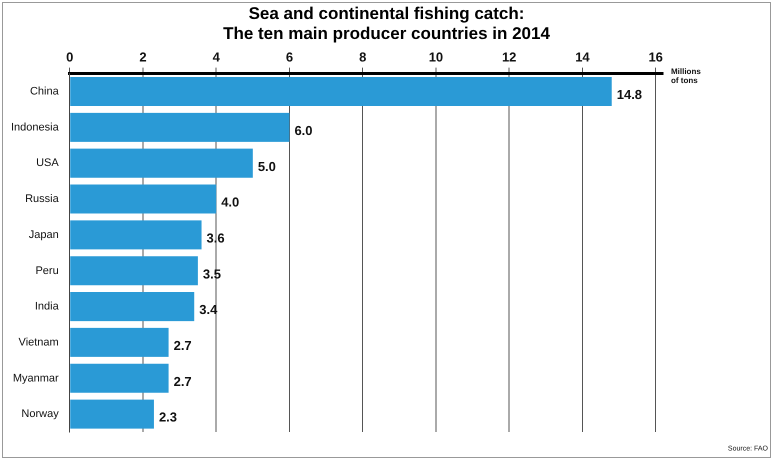  Describe the element at coordinates (40, 414) in the screenshot. I see `y-tick-label: Norway` at that location.